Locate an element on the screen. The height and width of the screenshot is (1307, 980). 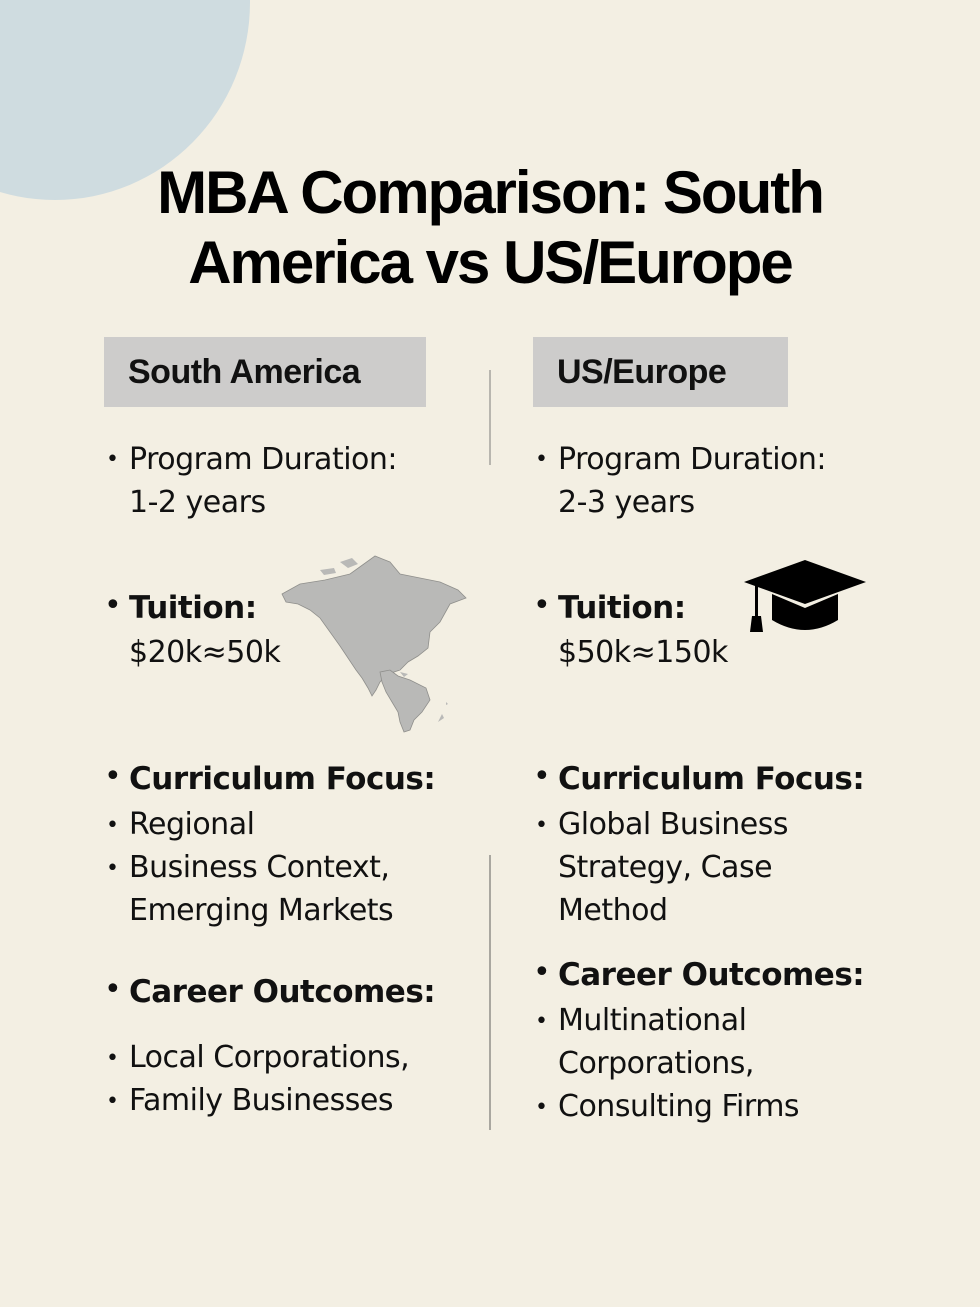
curriculum-item: Strategy, Case is located at coordinates (665, 867).